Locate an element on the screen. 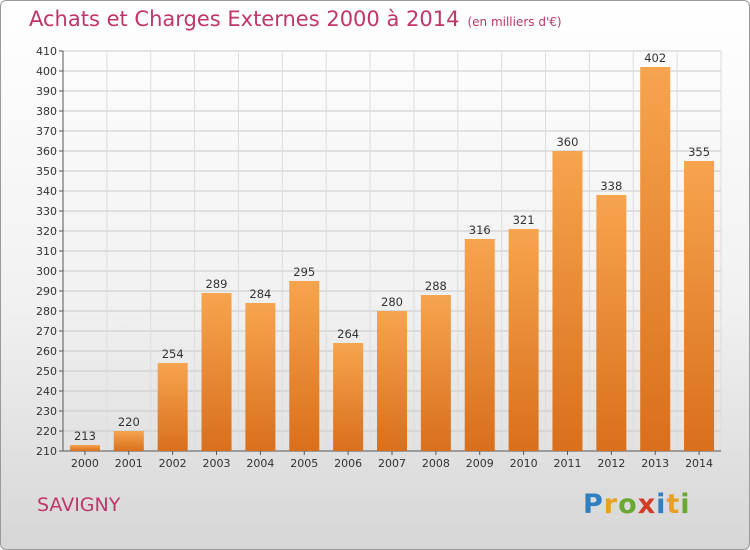 The width and height of the screenshot is (750, 550). data-label: 254 is located at coordinates (173, 354).